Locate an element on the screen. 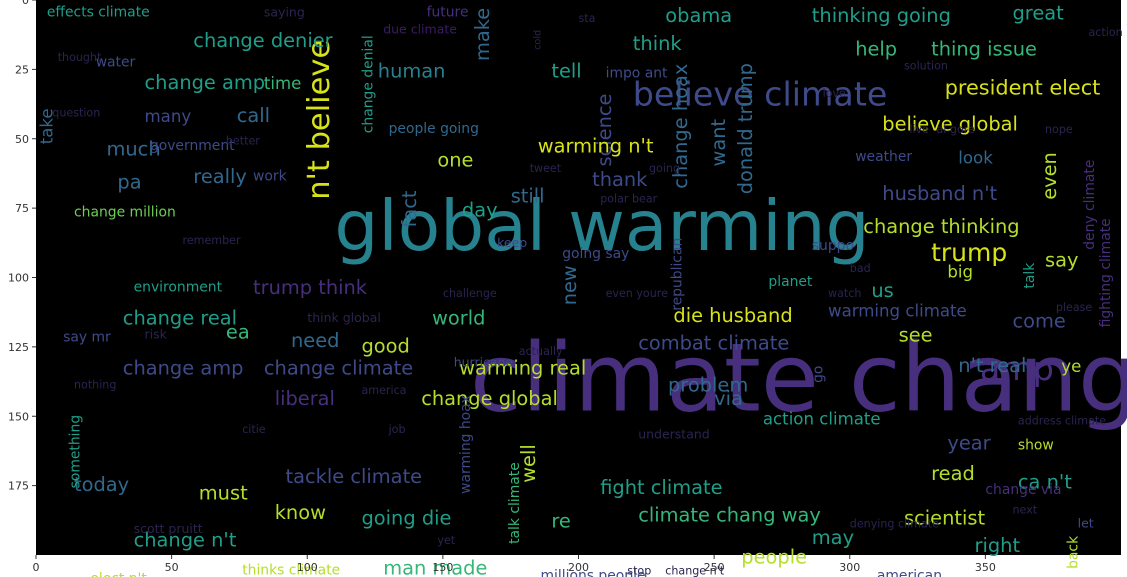 The width and height of the screenshot is (1127, 577). word-29: future is located at coordinates (448, 13).